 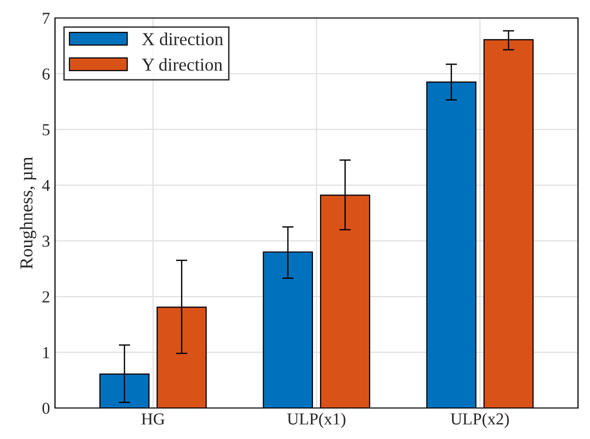 I want to click on y-axis-title: Roughness, µm, so click(x=28, y=212).